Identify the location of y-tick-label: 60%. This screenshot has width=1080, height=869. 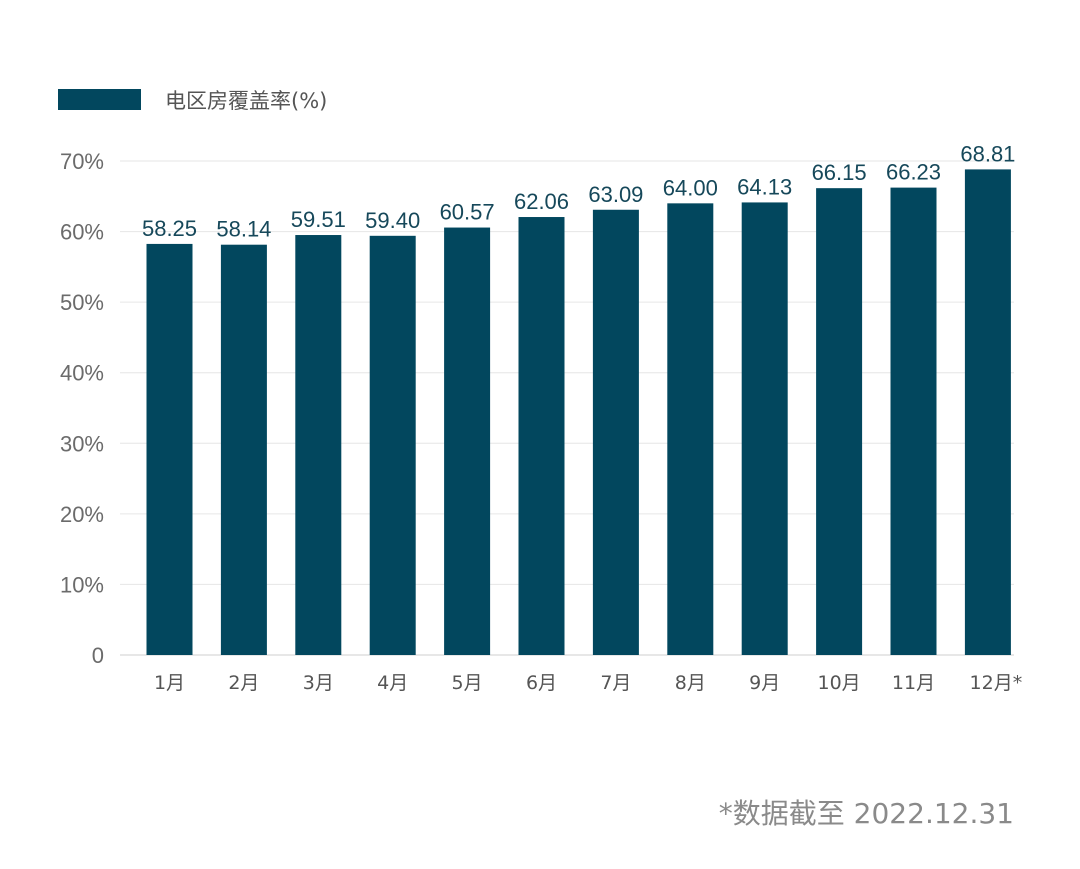
(82, 232).